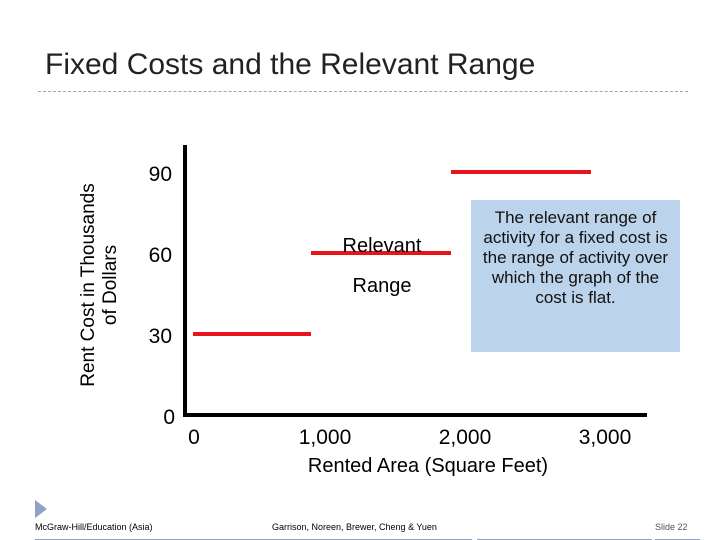  What do you see at coordinates (290, 64) in the screenshot?
I see `slide-title: Fixed Costs and the Relevant Range` at bounding box center [290, 64].